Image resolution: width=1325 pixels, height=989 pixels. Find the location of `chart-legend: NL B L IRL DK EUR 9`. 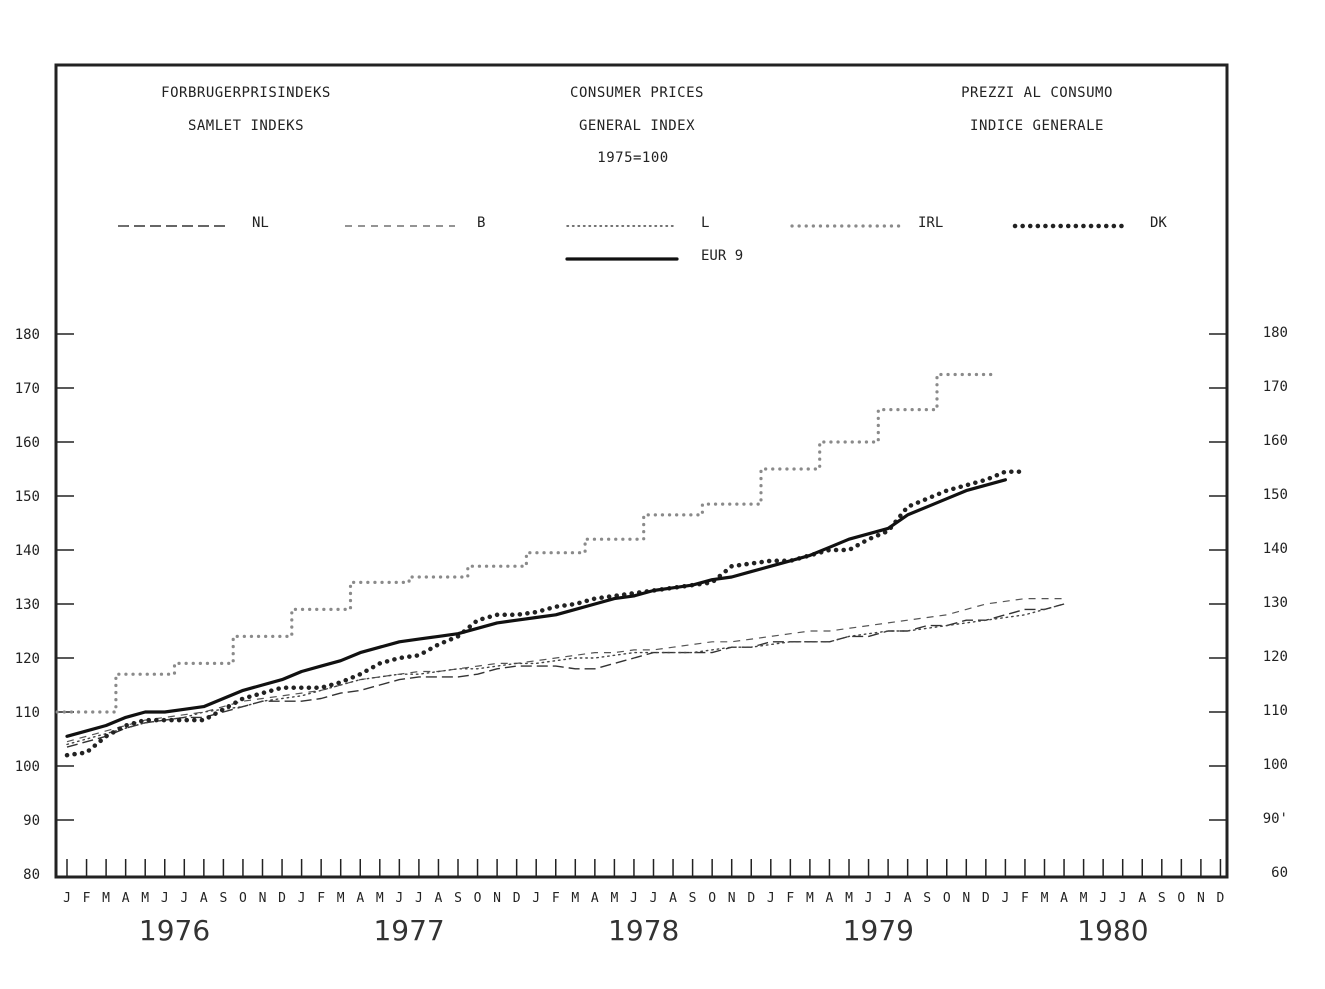

chart-legend: NL B L IRL DK EUR 9 is located at coordinates (642, 239).